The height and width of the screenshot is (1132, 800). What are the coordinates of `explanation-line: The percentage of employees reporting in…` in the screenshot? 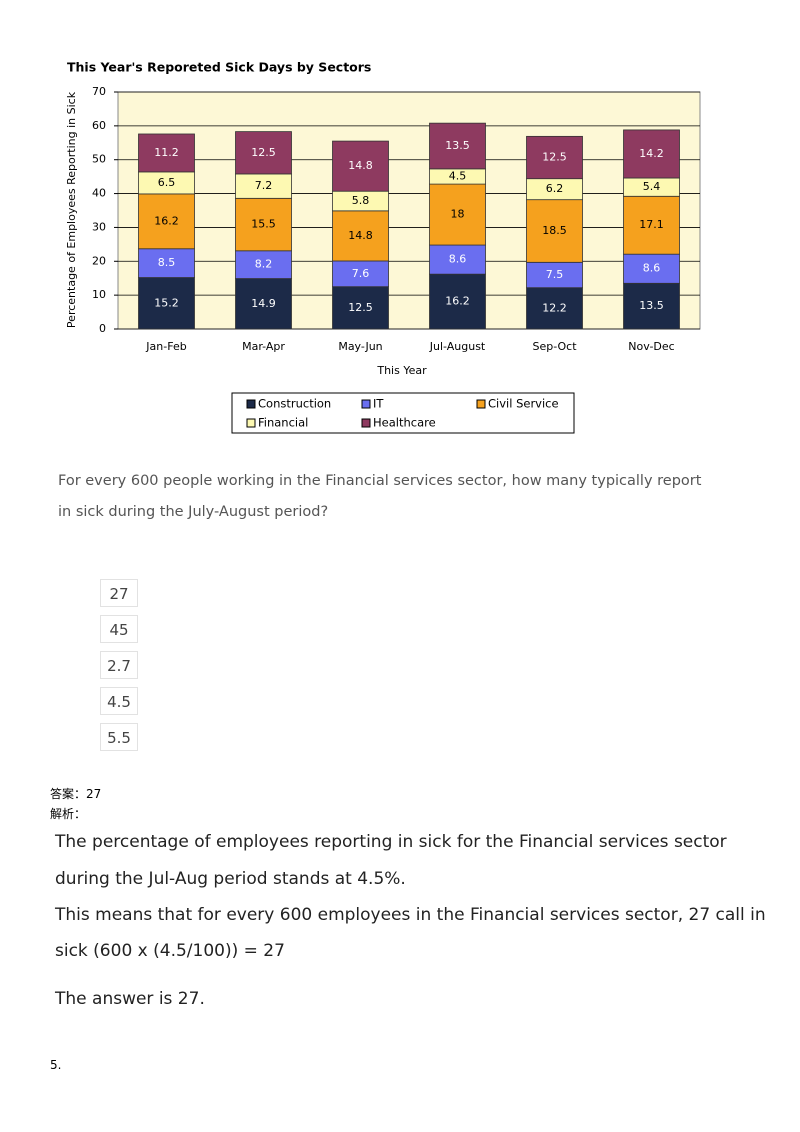 It's located at (391, 842).